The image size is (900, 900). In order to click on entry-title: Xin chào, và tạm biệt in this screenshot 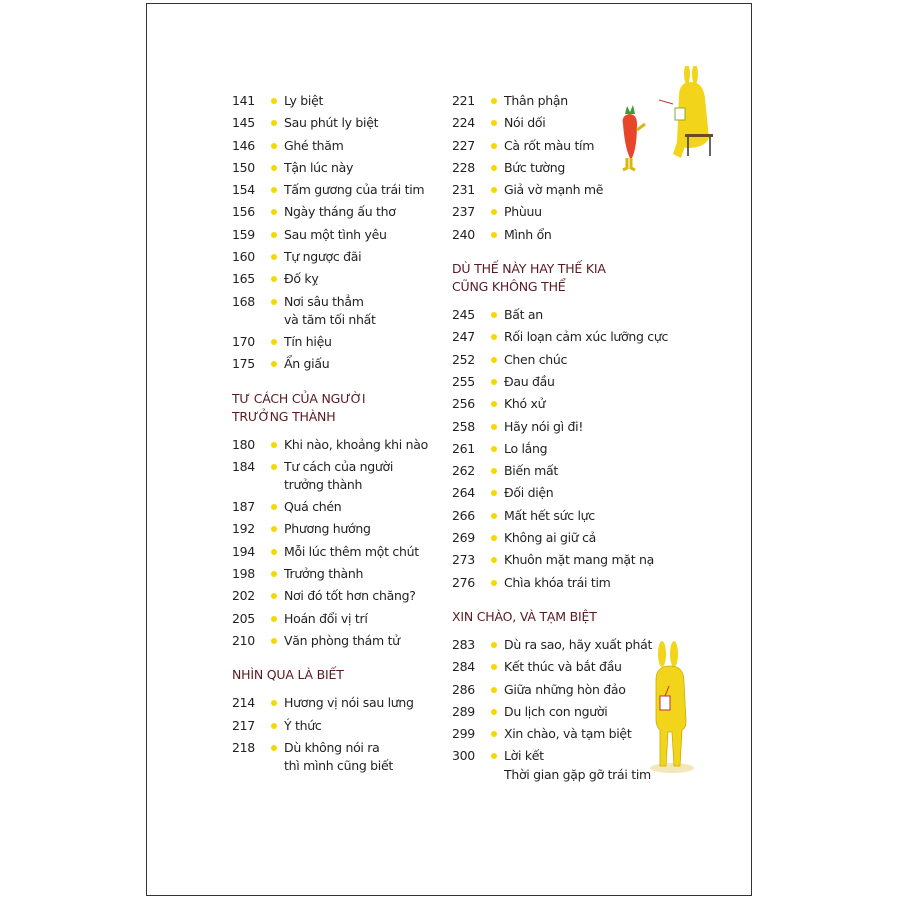, I will do `click(593, 734)`.